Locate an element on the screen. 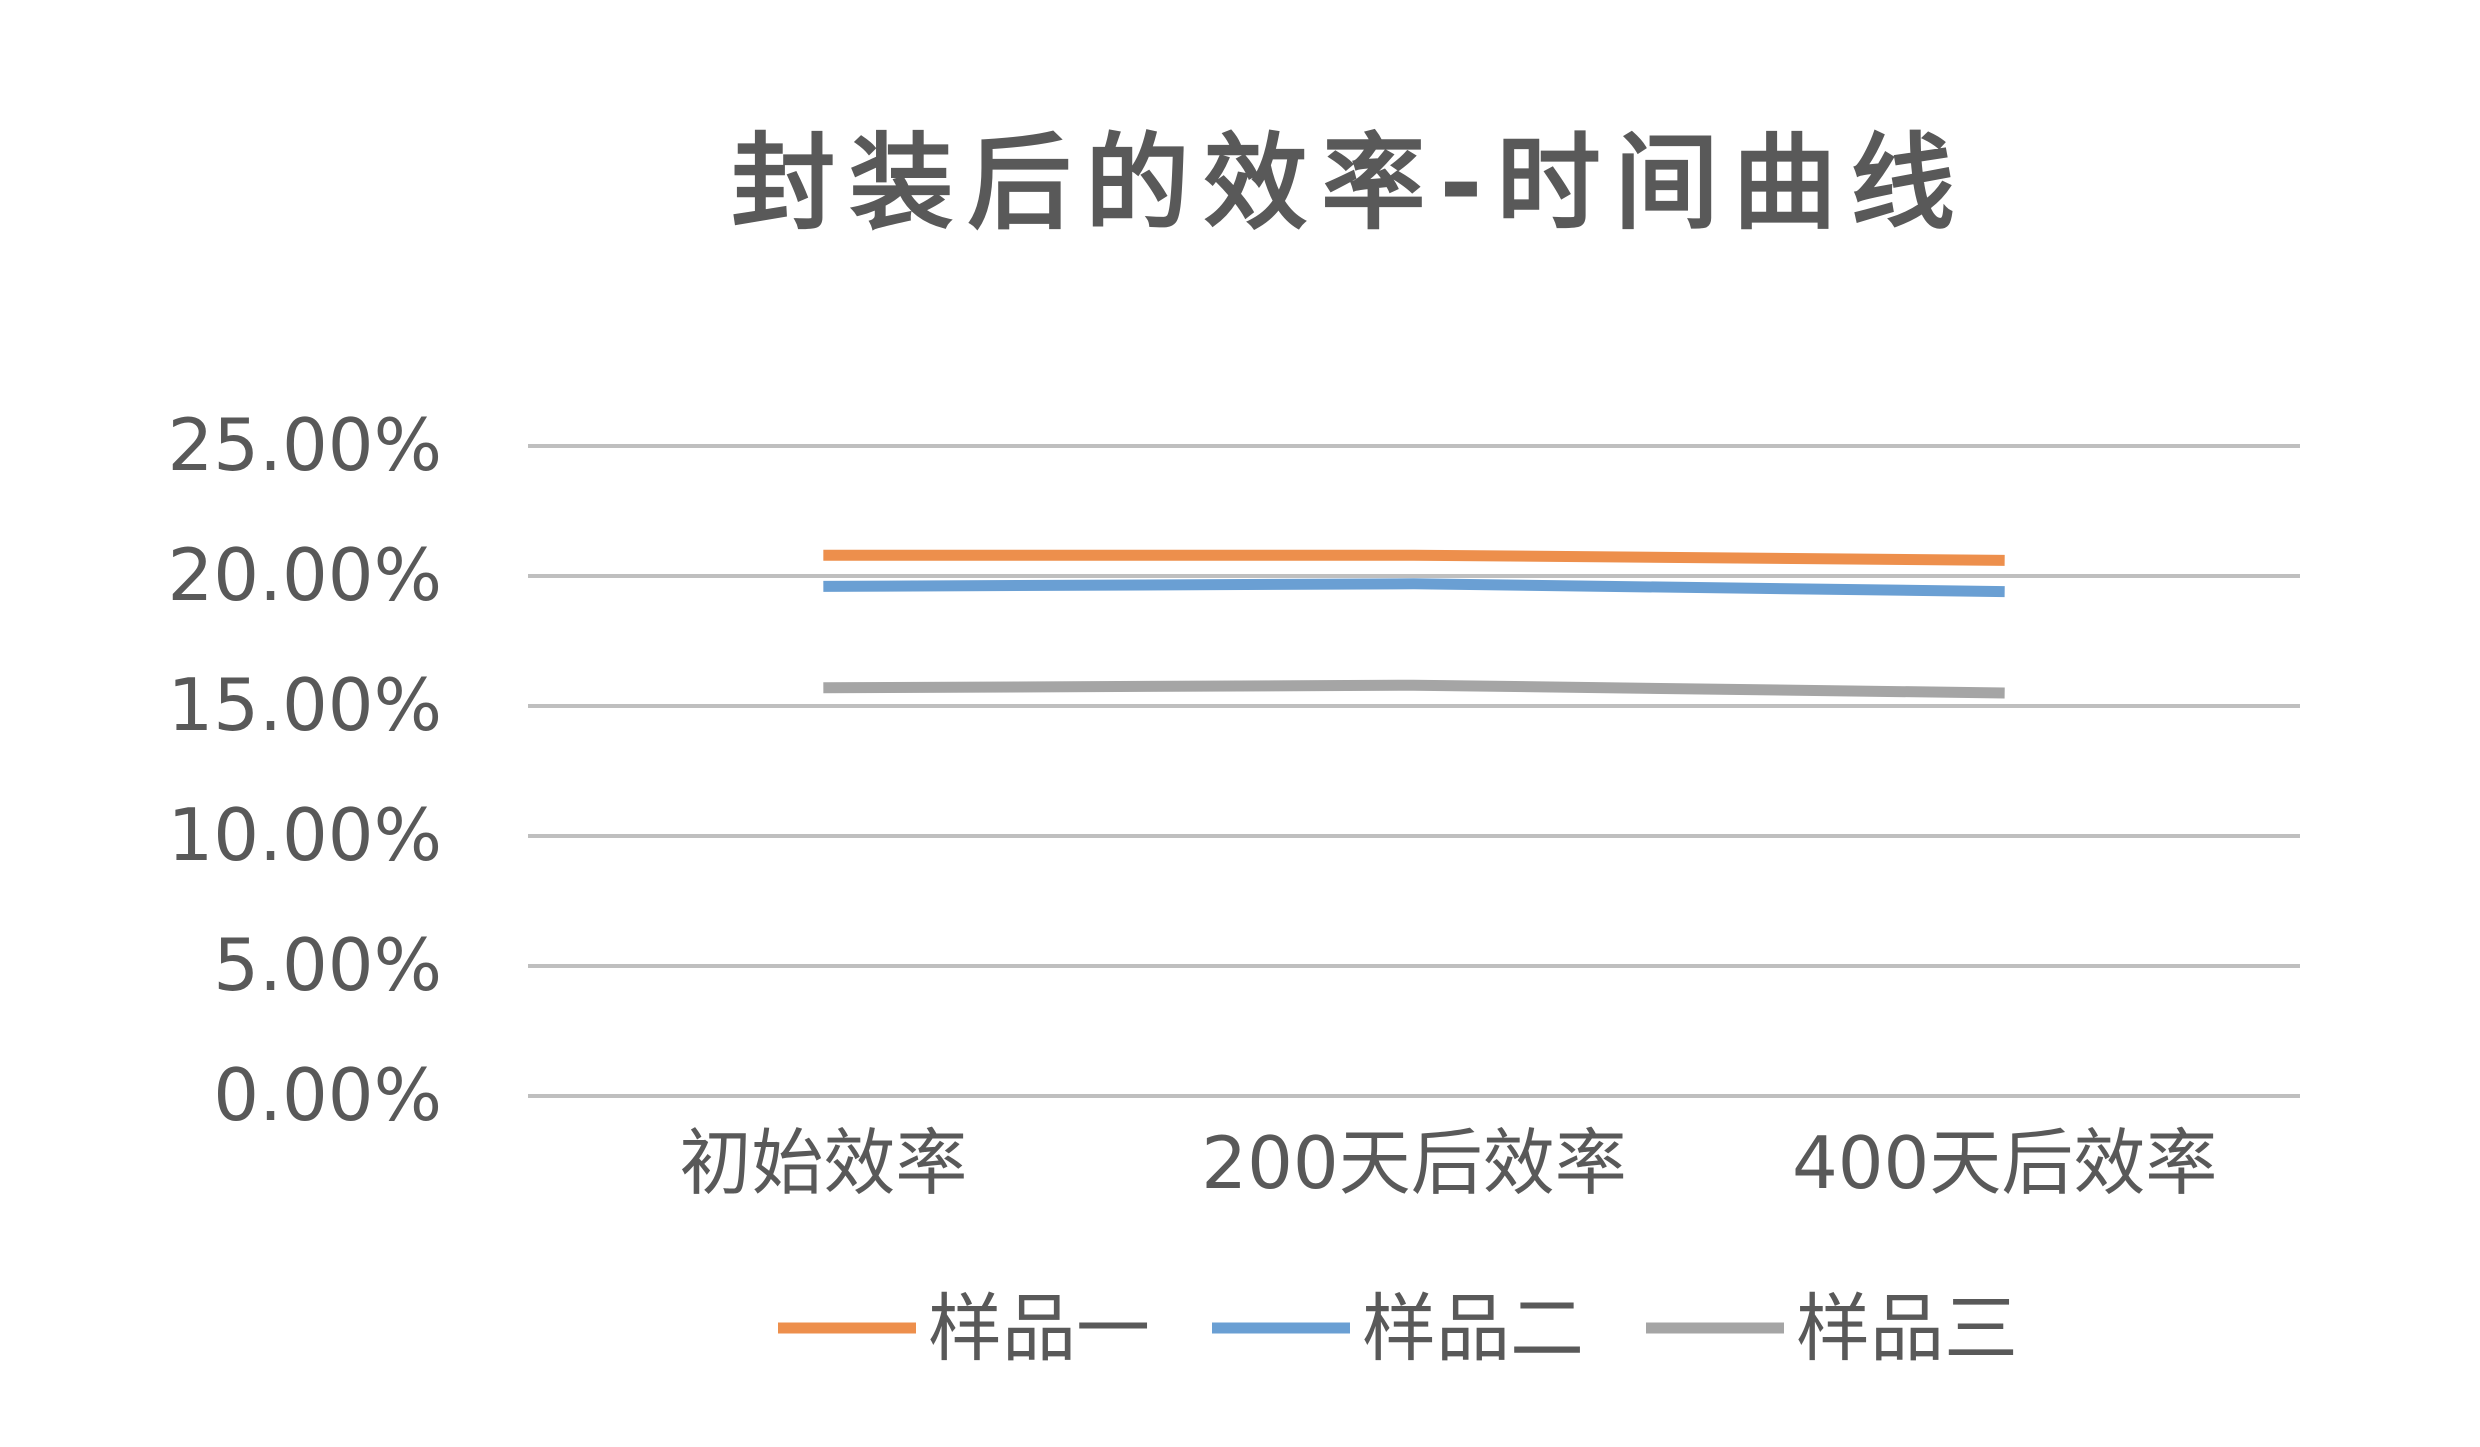  legend-item: 样品一 is located at coordinates (964, 1329).